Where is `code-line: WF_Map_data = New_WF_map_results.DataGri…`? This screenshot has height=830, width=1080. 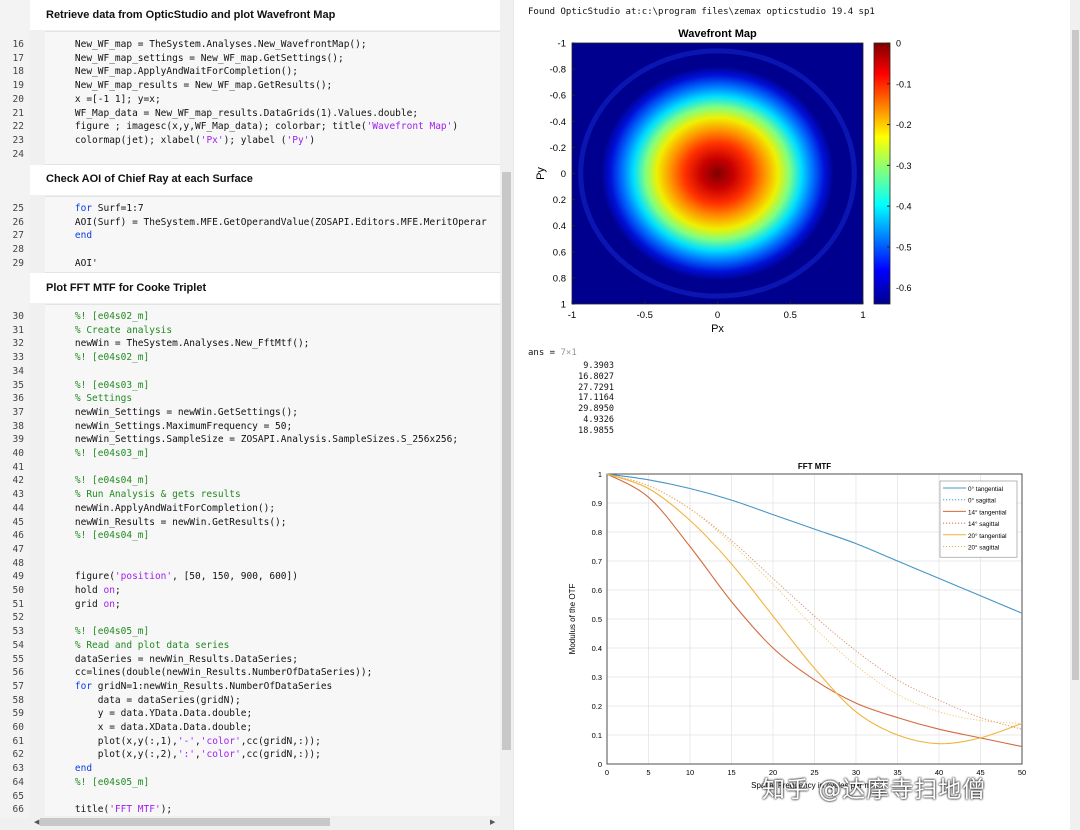 code-line: WF_Map_data = New_WF_map_results.DataGri… is located at coordinates (235, 114).